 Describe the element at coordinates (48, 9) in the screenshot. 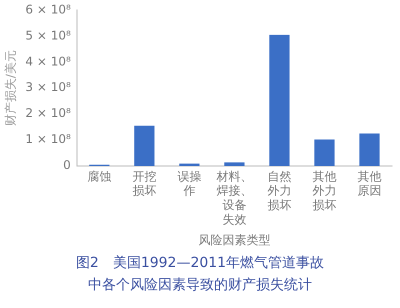

I see `y-tick-label: 6 × 10⁸` at that location.